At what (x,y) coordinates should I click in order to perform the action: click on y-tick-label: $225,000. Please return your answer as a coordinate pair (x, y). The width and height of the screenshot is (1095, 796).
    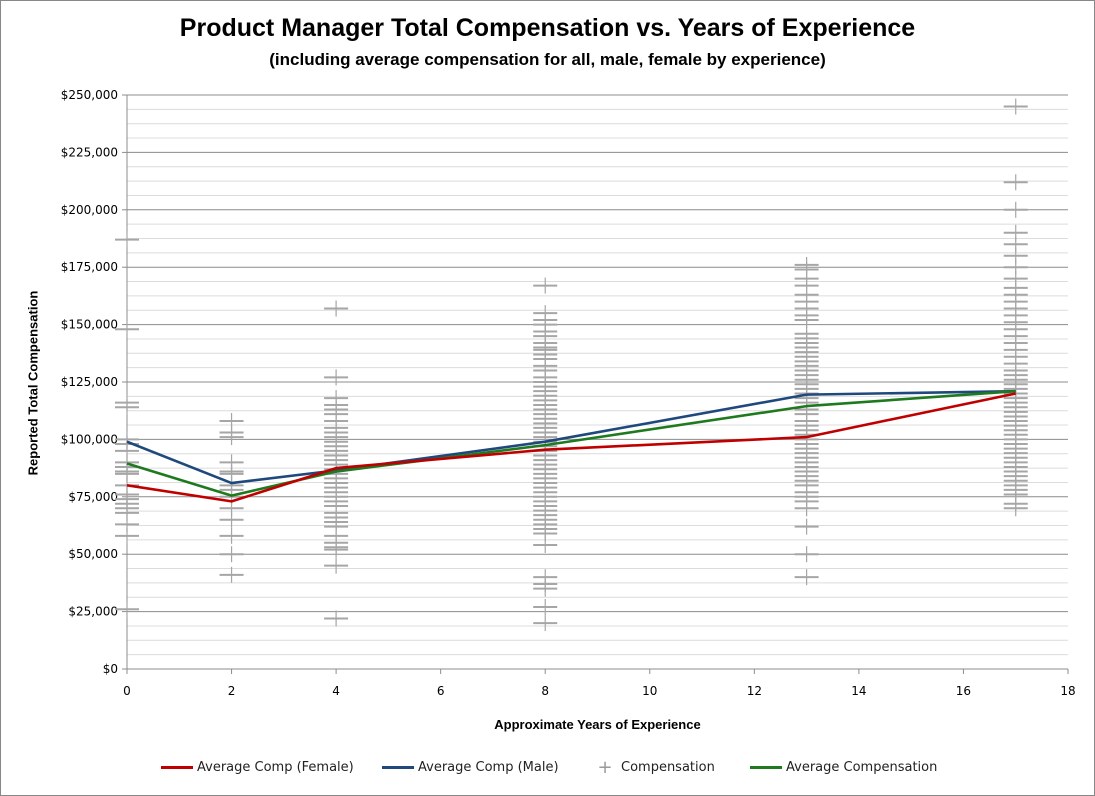
    Looking at the image, I should click on (89, 152).